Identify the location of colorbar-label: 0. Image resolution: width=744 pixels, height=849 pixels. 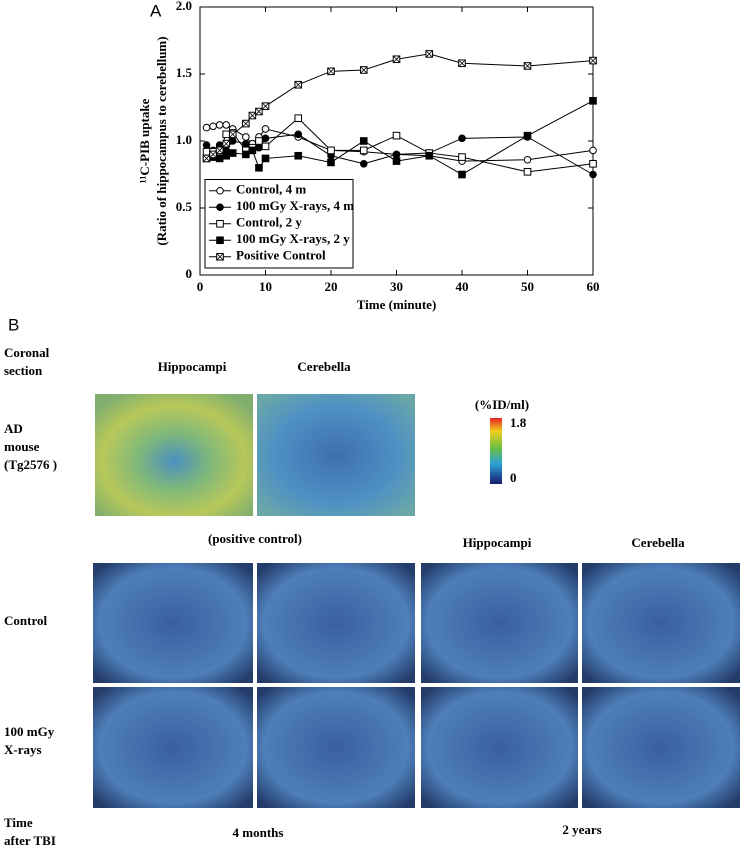
(513, 477).